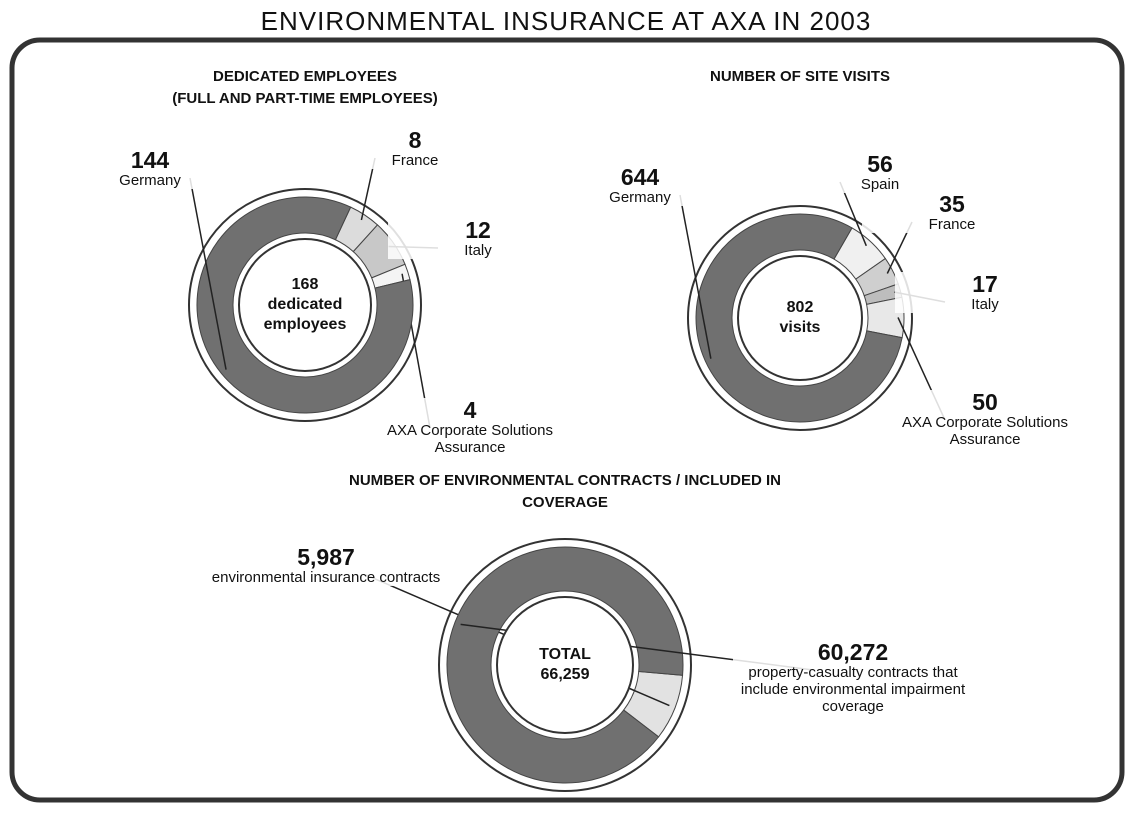 Image resolution: width=1132 pixels, height=813 pixels. What do you see at coordinates (880, 184) in the screenshot?
I see `segment-name: Spain` at bounding box center [880, 184].